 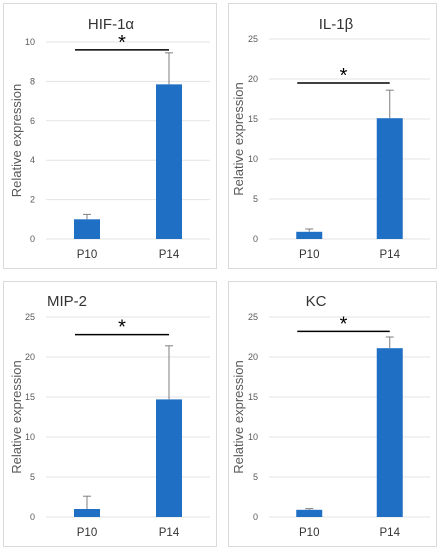 What do you see at coordinates (32, 121) in the screenshot?
I see `y-tick-label: 6` at bounding box center [32, 121].